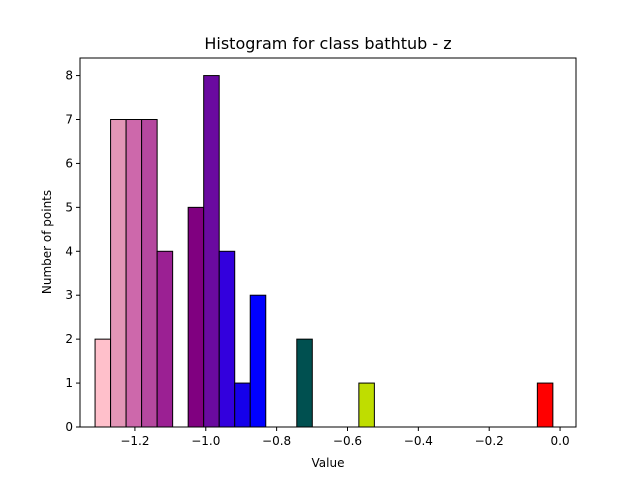 The image size is (640, 480). I want to click on y-tick-label: 4, so click(69, 251).